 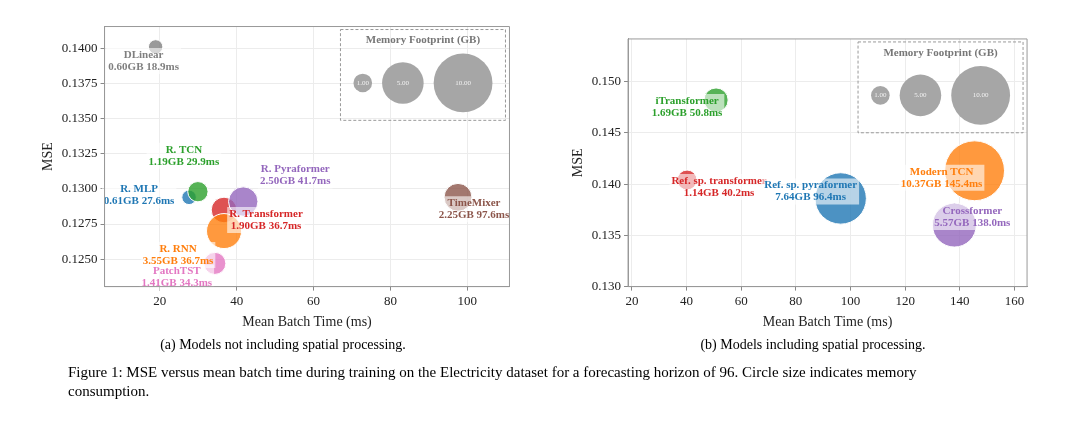 I want to click on series-label: TimeMixer, so click(x=474, y=202).